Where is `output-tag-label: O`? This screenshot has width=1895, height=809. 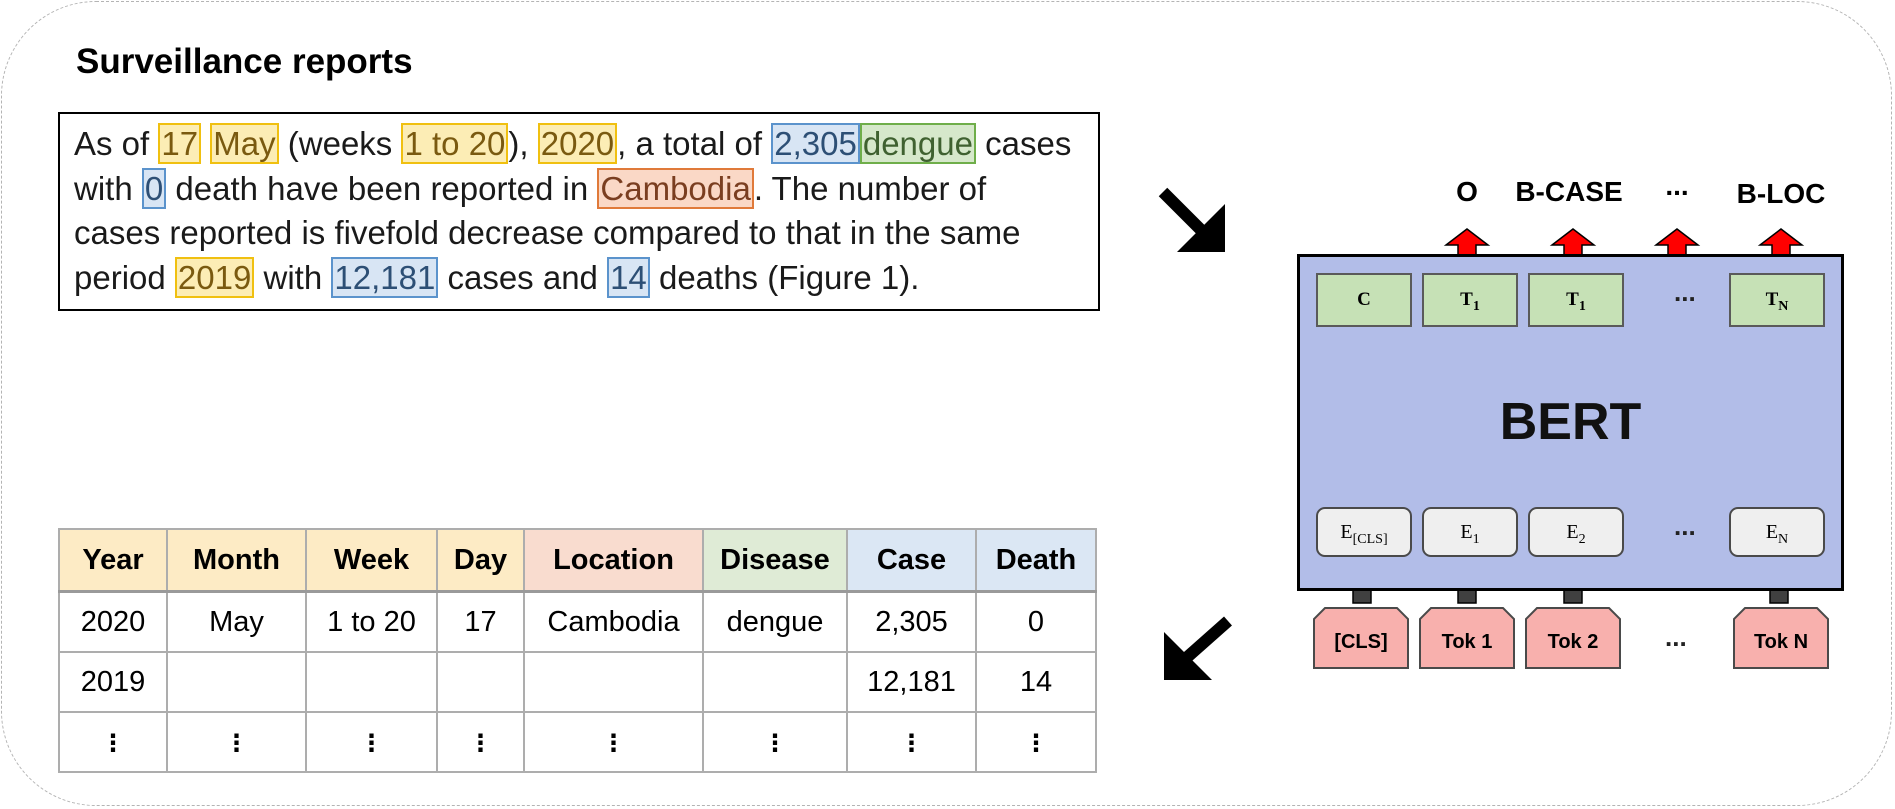
output-tag-label: O is located at coordinates (1467, 191).